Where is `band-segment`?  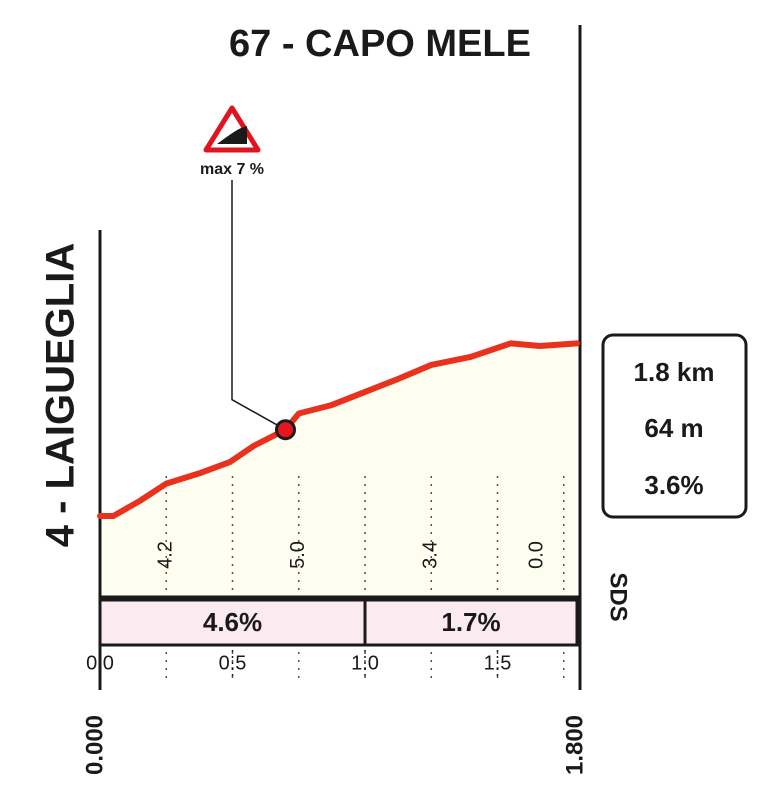 band-segment is located at coordinates (471, 622).